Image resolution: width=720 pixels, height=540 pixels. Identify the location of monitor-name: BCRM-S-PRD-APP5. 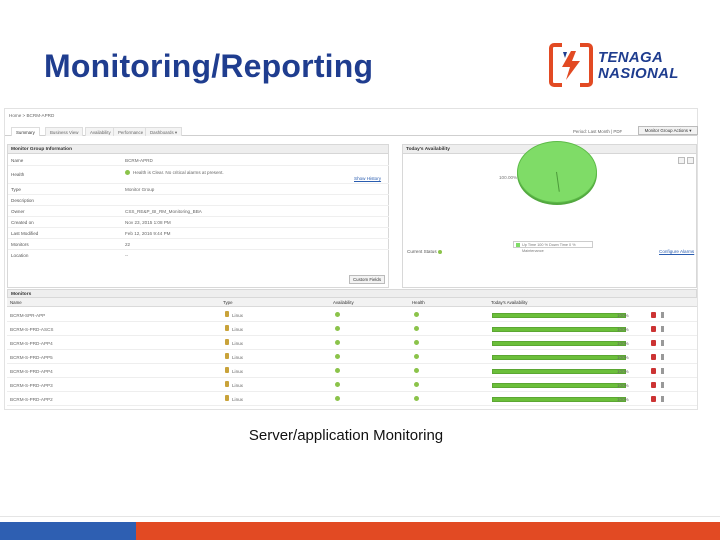
(31, 357).